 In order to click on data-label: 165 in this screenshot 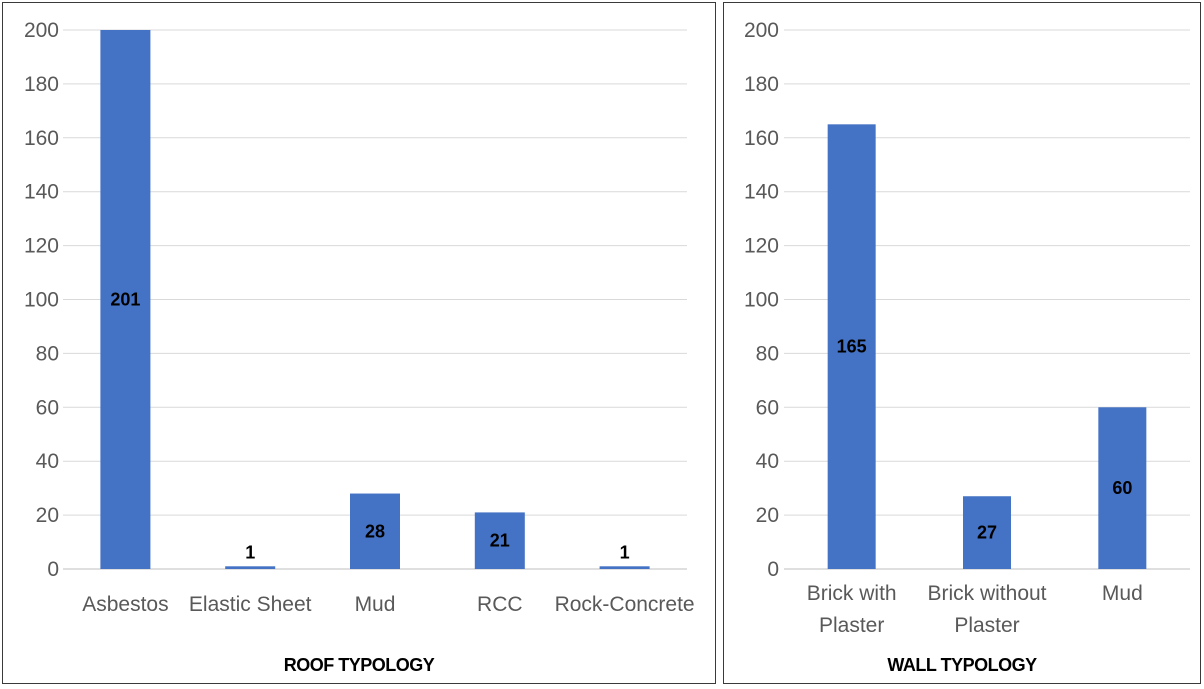, I will do `click(852, 347)`.